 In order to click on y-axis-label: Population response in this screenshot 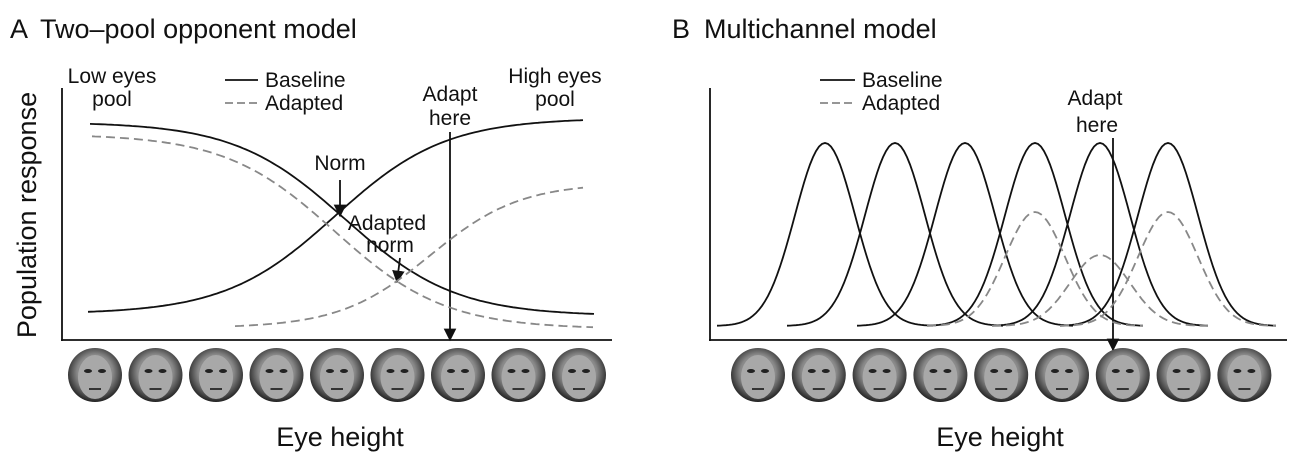, I will do `click(27, 215)`.